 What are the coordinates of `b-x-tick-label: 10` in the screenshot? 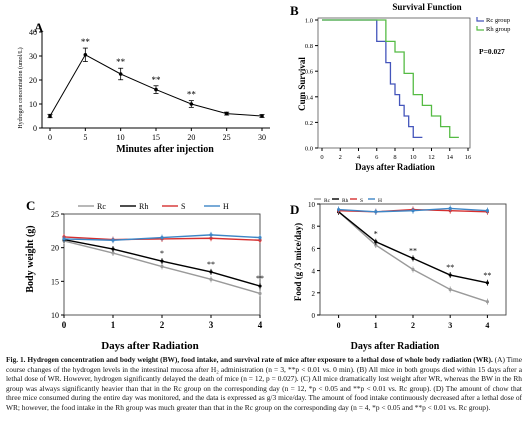 It's located at (413, 157).